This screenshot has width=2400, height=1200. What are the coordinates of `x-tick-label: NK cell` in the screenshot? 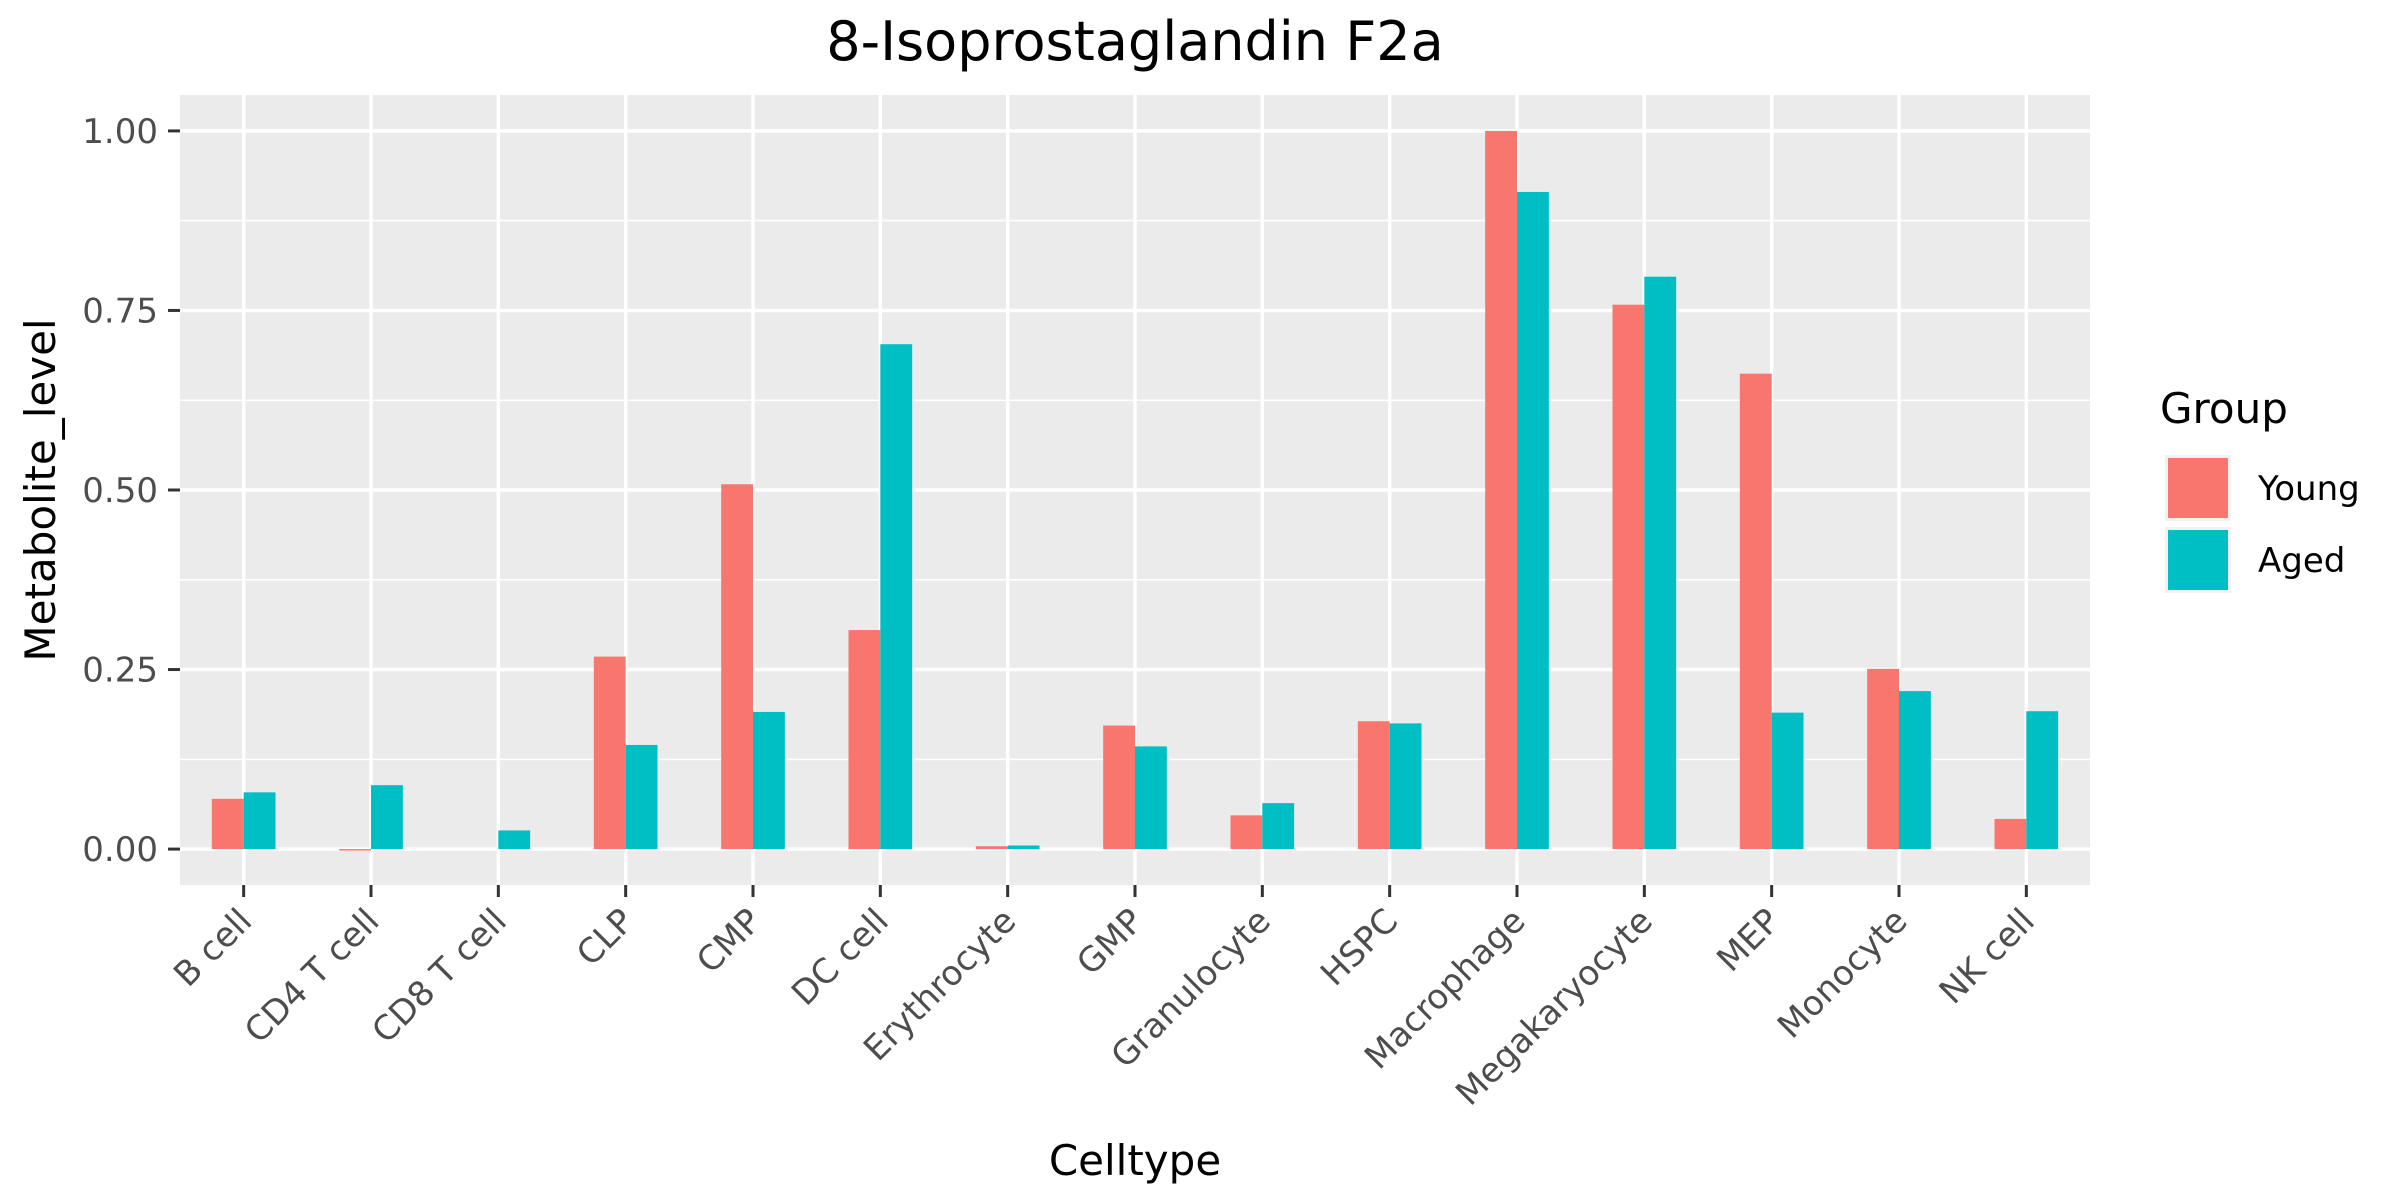 It's located at (1987, 956).